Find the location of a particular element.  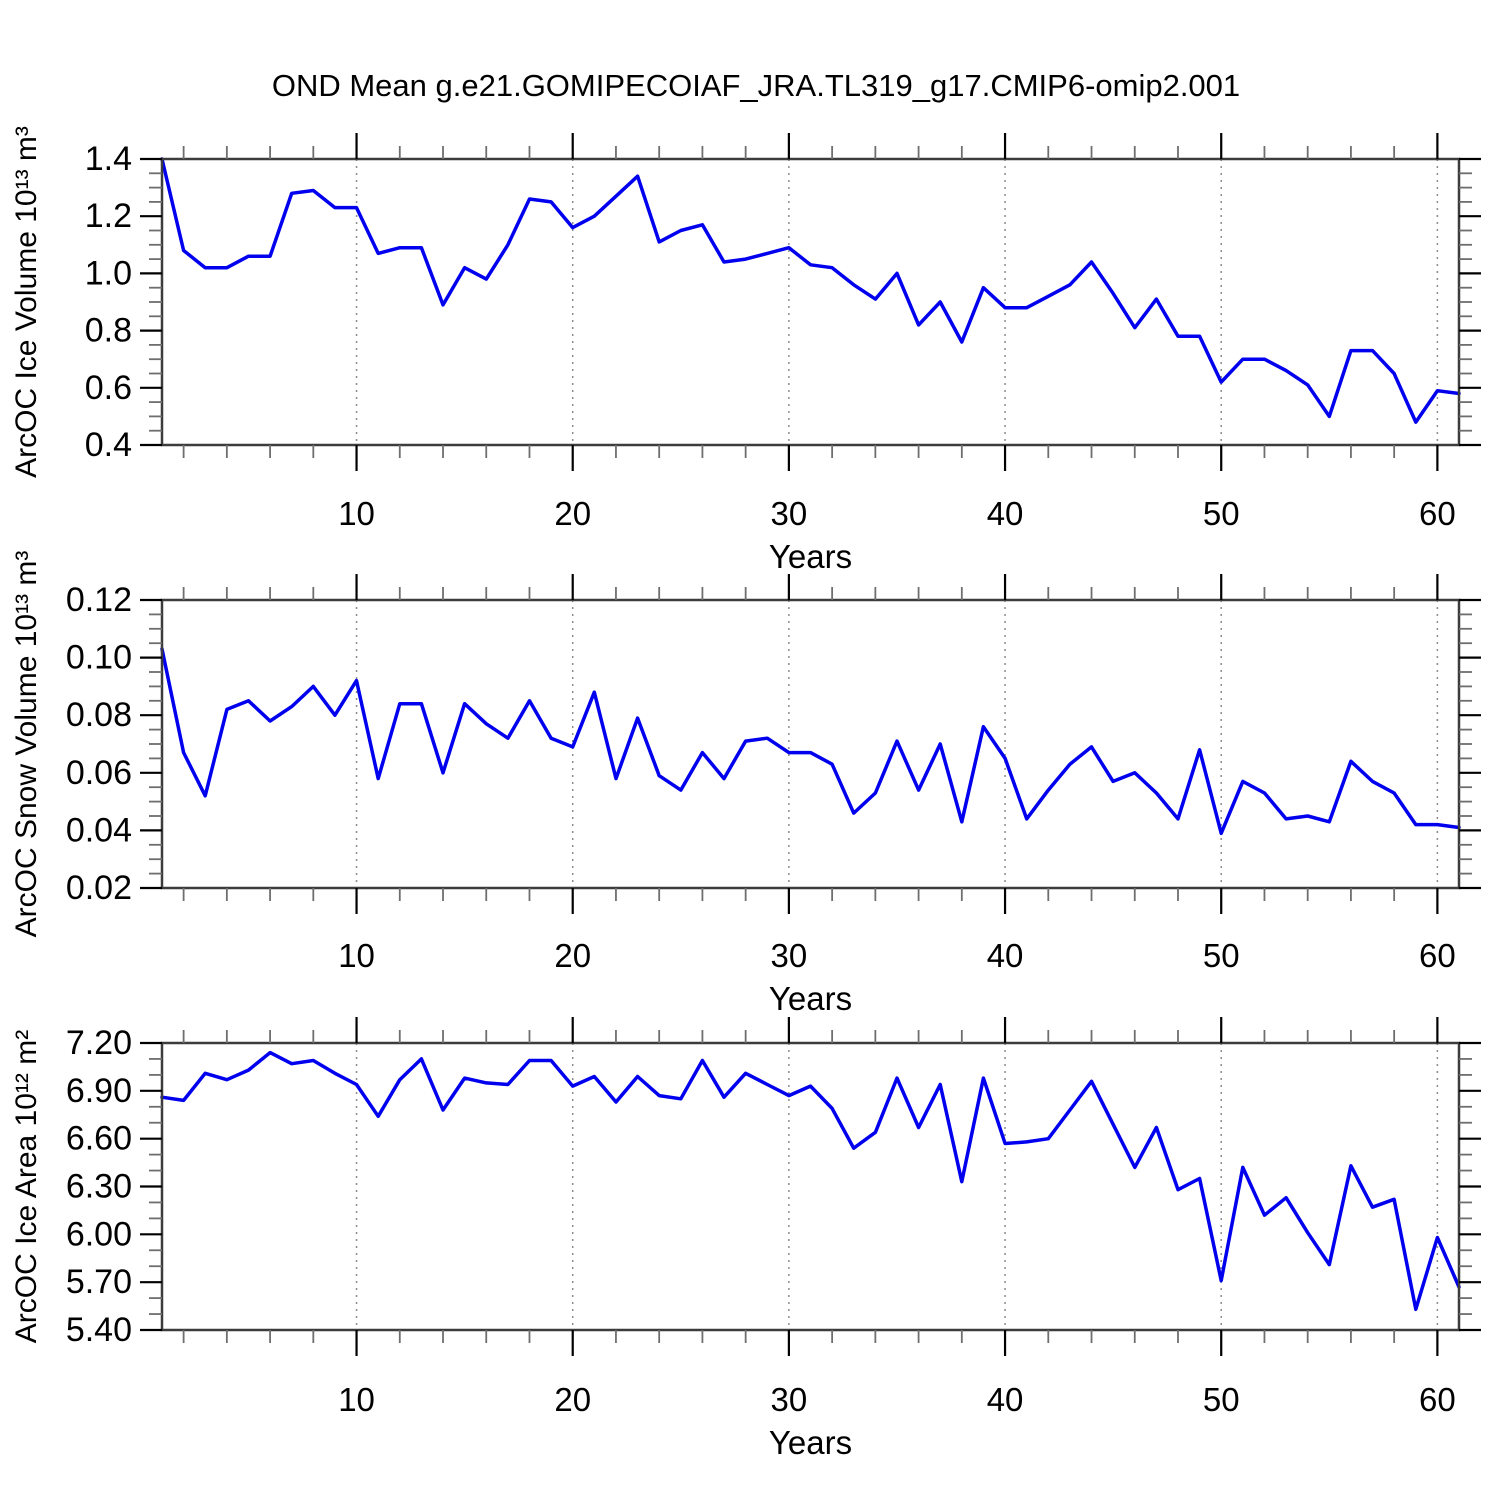

y-tick-label: 0.8 is located at coordinates (108, 331).